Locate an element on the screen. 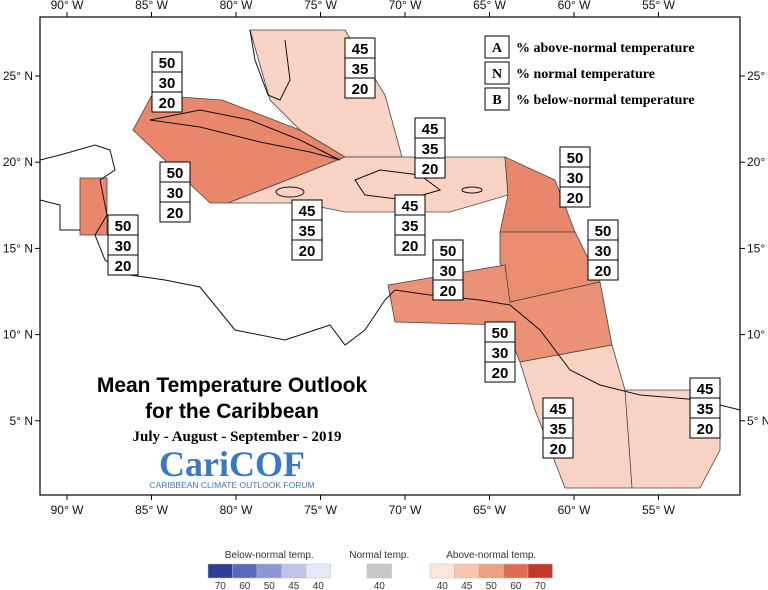 The width and height of the screenshot is (768, 590). legend-label: Normal temp. is located at coordinates (379, 555).